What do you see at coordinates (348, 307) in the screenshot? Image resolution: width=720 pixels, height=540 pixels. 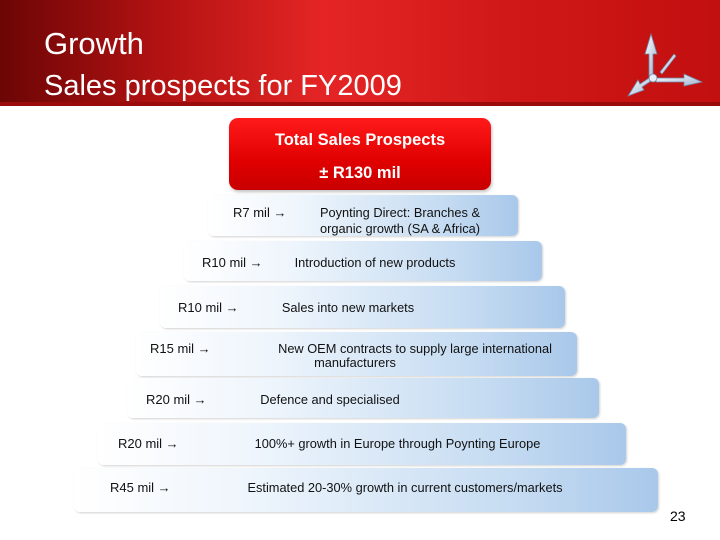 I see `tier-3-description-line1: Sales into new markets` at bounding box center [348, 307].